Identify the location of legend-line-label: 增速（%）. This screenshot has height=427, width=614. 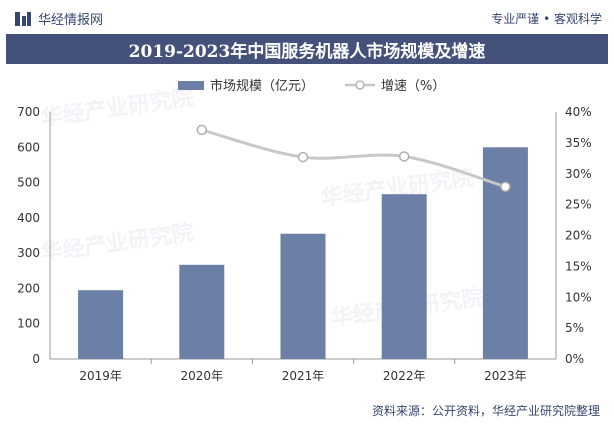
(413, 86).